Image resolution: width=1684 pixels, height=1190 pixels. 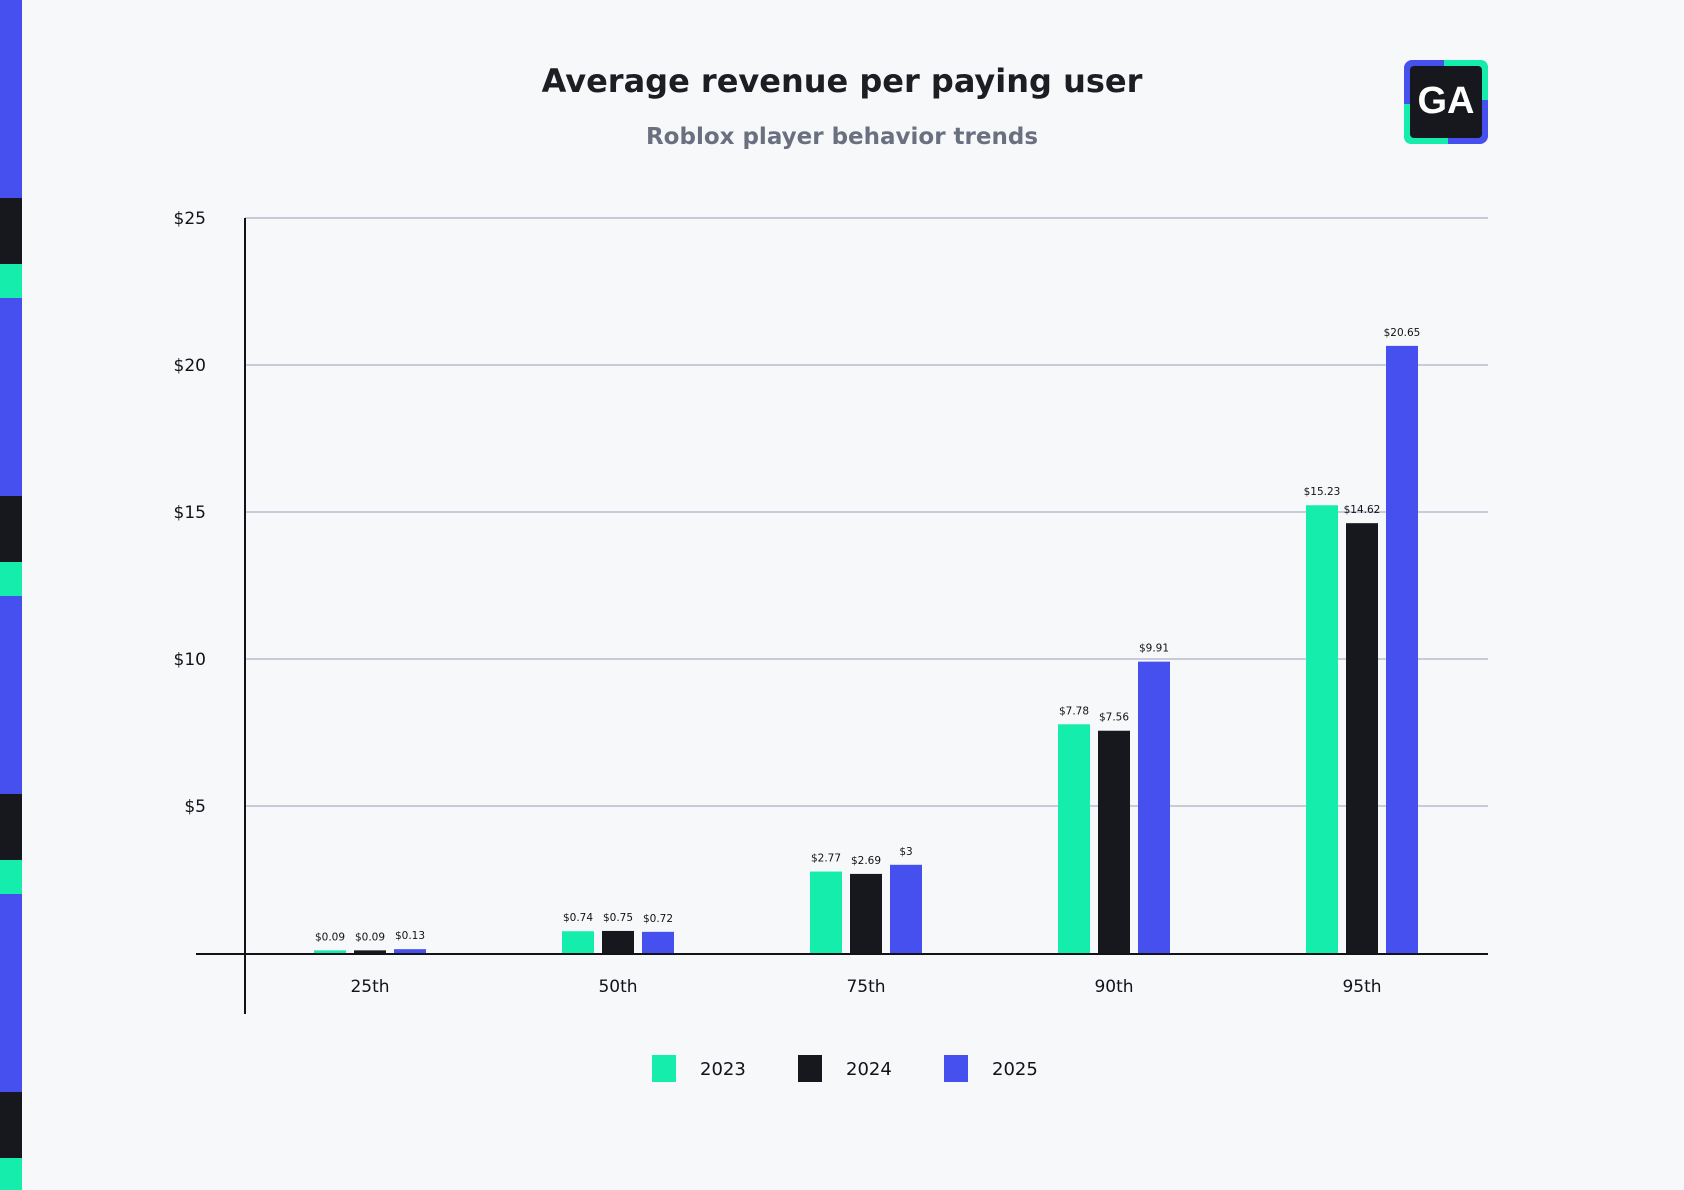 What do you see at coordinates (905, 852) in the screenshot?
I see `data-label: $3` at bounding box center [905, 852].